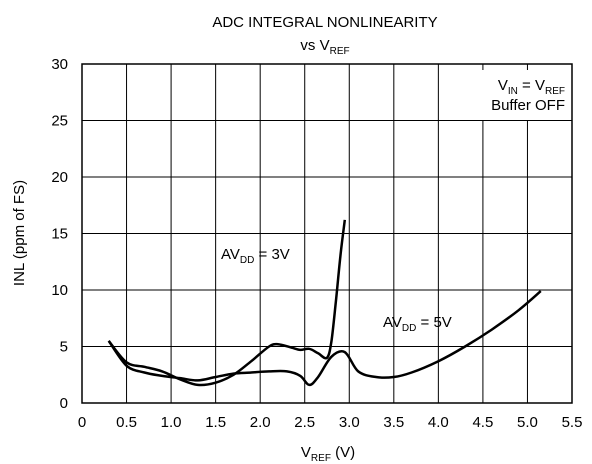 This screenshot has height=464, width=592. Describe the element at coordinates (260, 422) in the screenshot. I see `x-tick-label: 2.0` at that location.